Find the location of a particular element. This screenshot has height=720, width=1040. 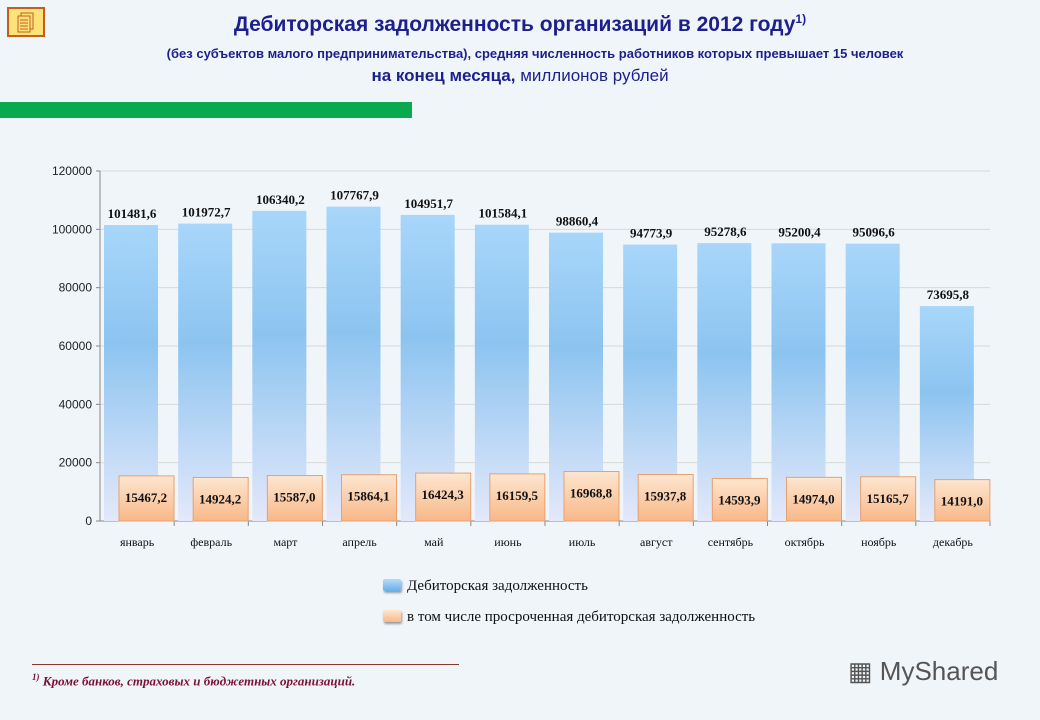

data-label-overdue: 16159,5 is located at coordinates (517, 495).